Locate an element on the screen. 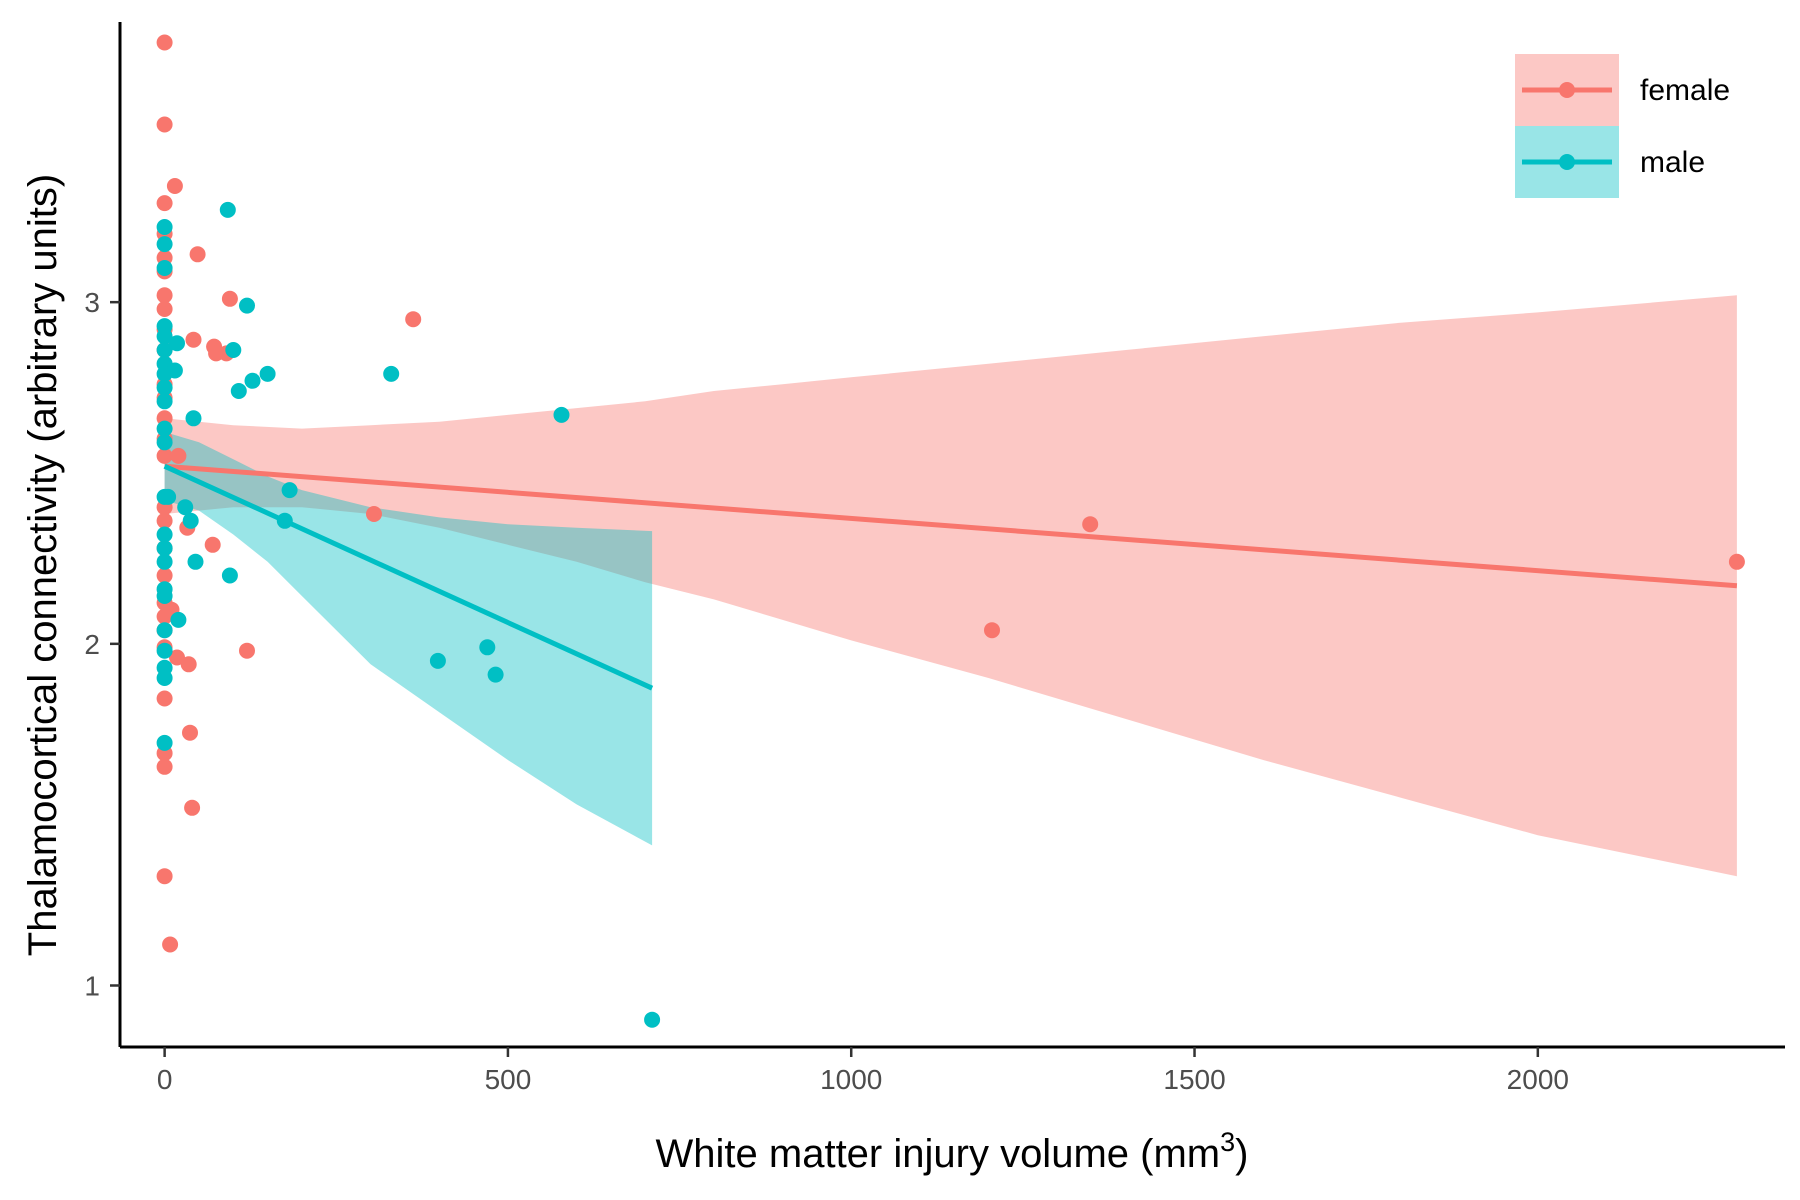 The image size is (1800, 1200). x-tick-label-1: 500 is located at coordinates (508, 1079).